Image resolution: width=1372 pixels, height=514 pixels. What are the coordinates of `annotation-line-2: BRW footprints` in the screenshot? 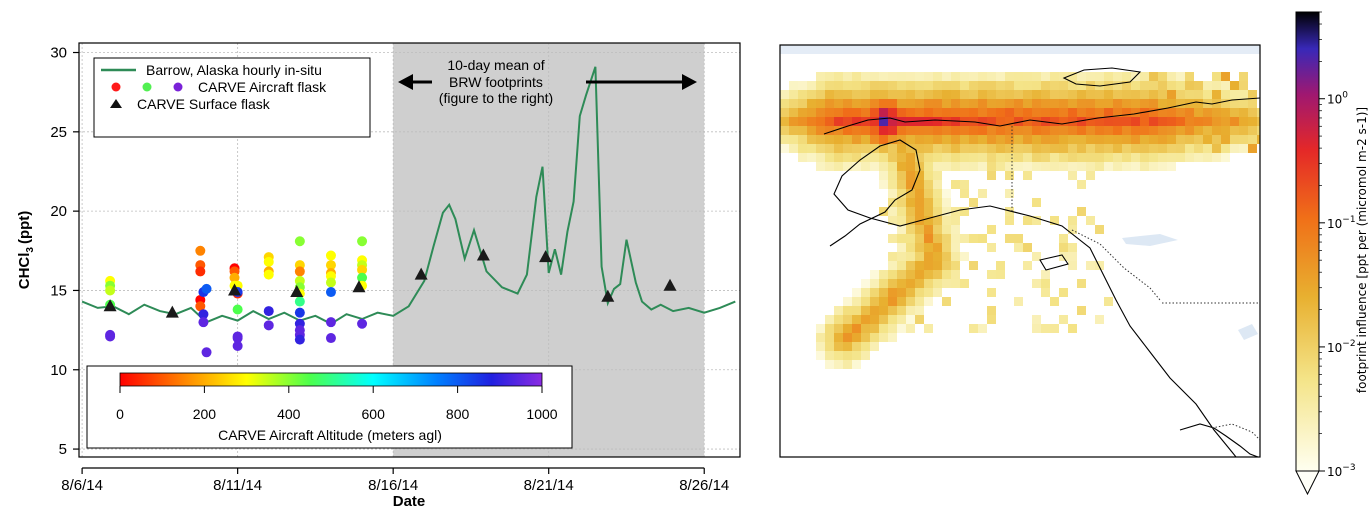 It's located at (496, 82).